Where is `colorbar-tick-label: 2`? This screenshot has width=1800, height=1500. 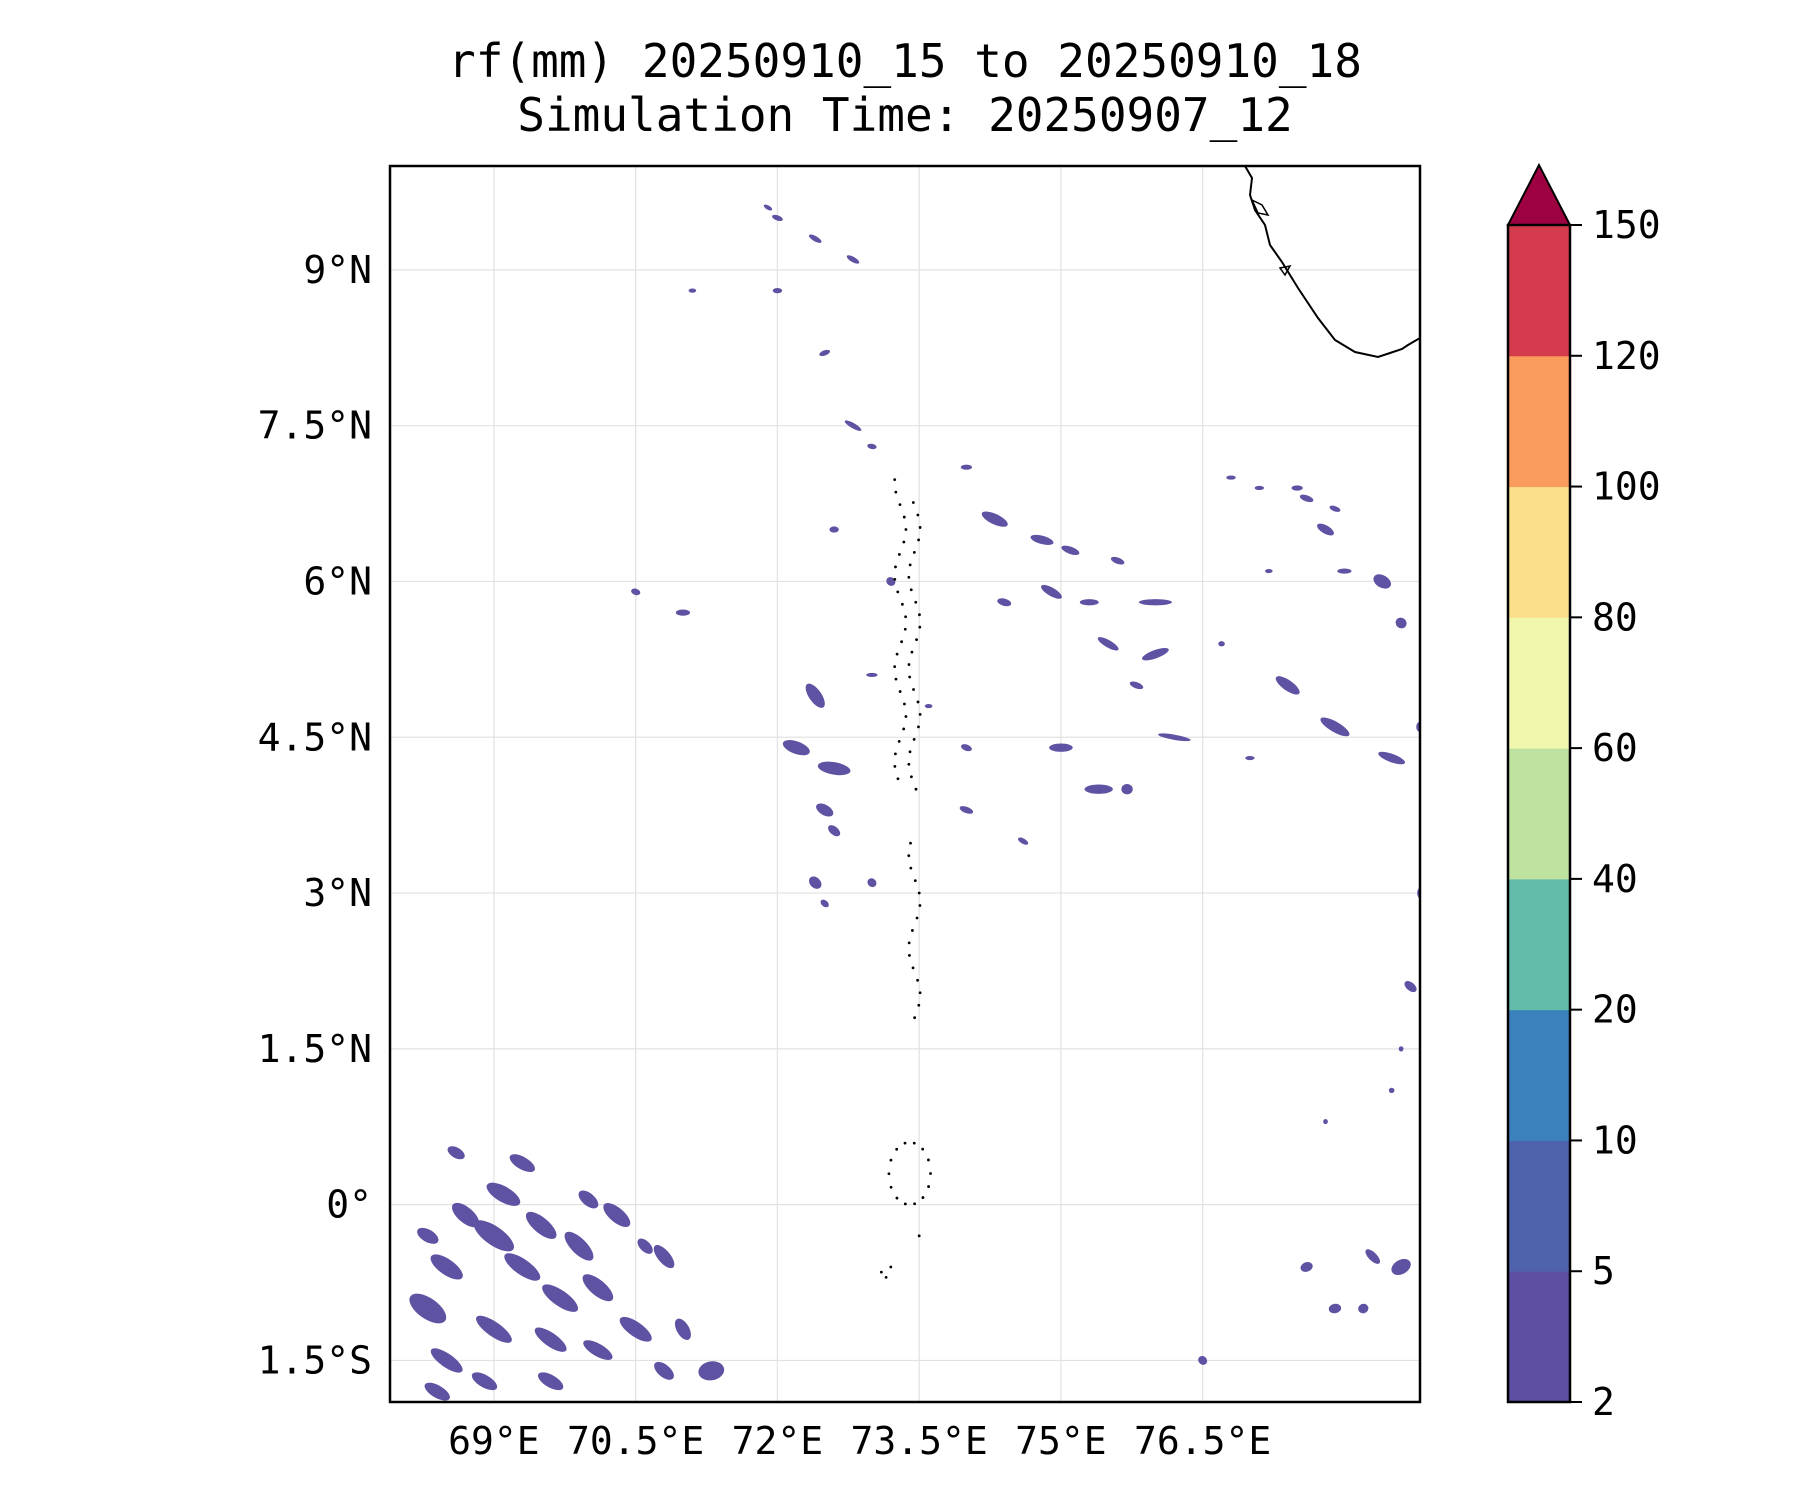 colorbar-tick-label: 2 is located at coordinates (1603, 1402).